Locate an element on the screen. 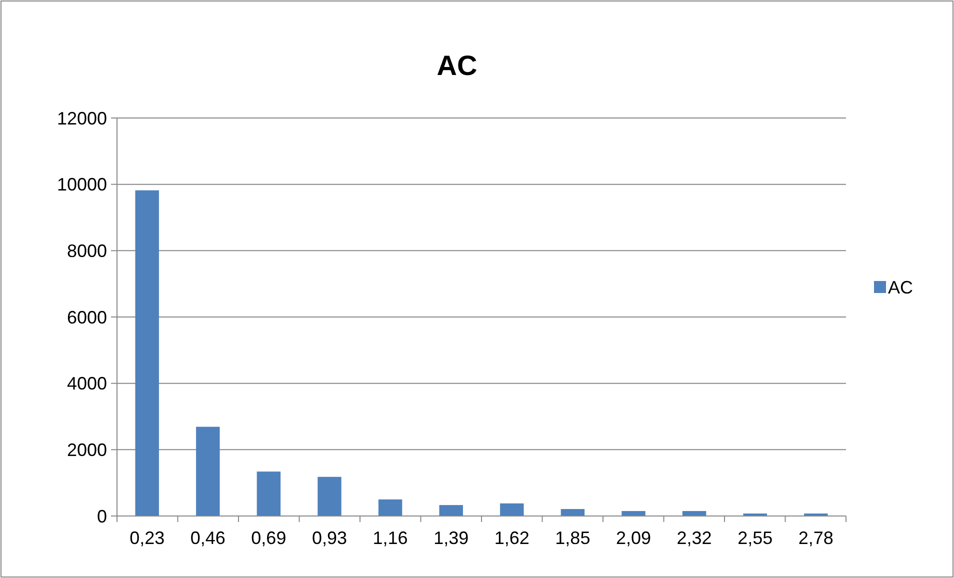 The image size is (954, 578). y-tick-label: 8000 is located at coordinates (86, 250).